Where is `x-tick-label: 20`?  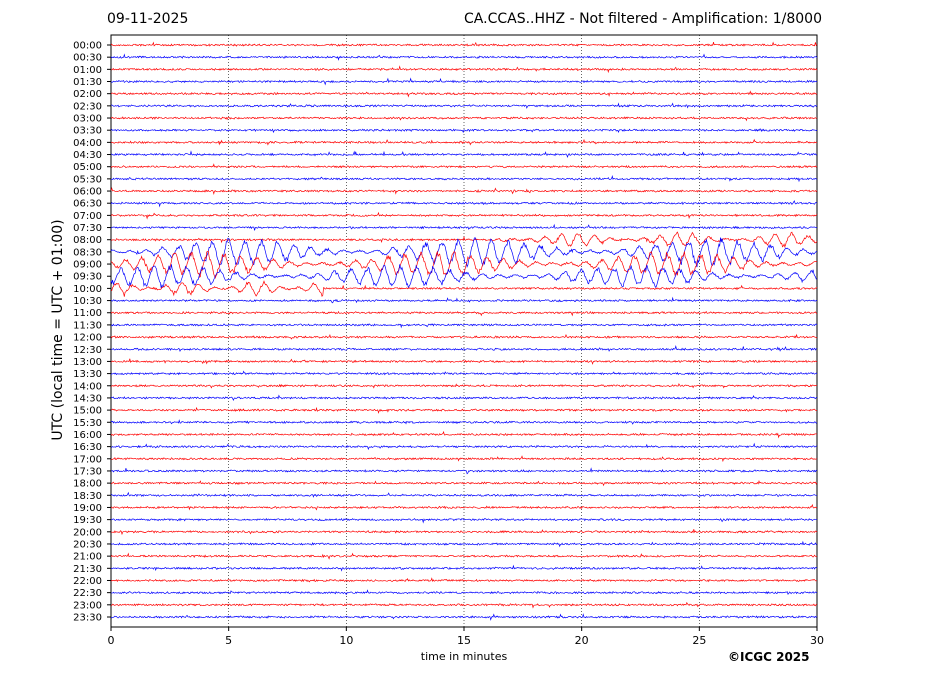 x-tick-label: 20 is located at coordinates (582, 640).